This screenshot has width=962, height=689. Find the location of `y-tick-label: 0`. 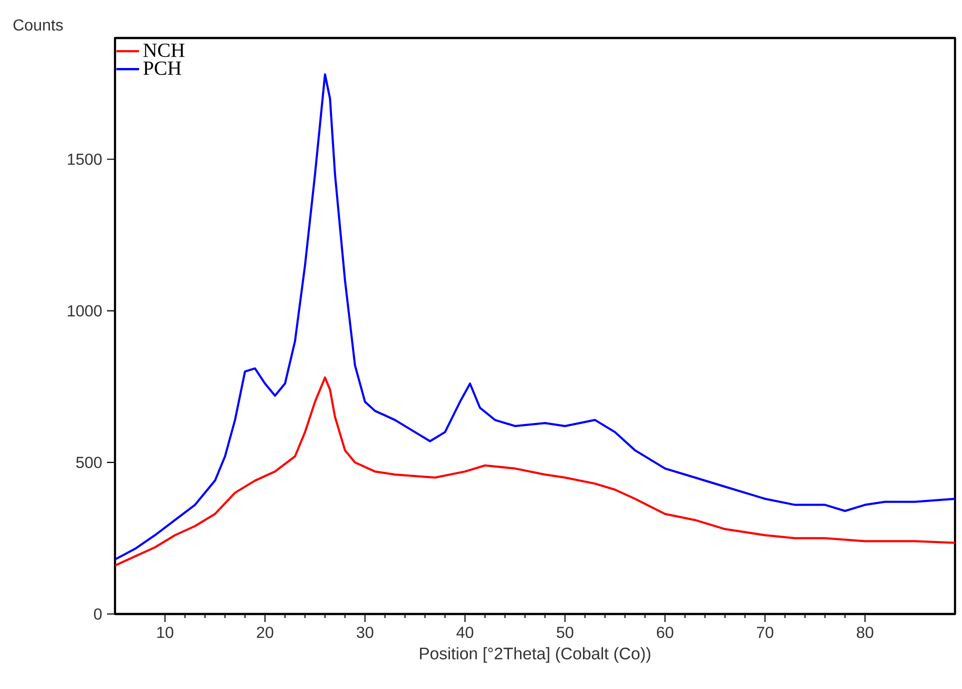

y-tick-label: 0 is located at coordinates (98, 614).